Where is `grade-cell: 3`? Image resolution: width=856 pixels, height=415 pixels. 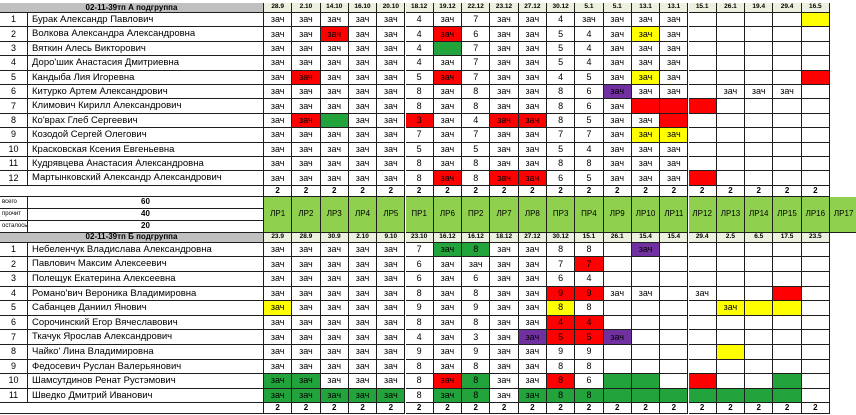 grade-cell: 3 is located at coordinates (476, 337).